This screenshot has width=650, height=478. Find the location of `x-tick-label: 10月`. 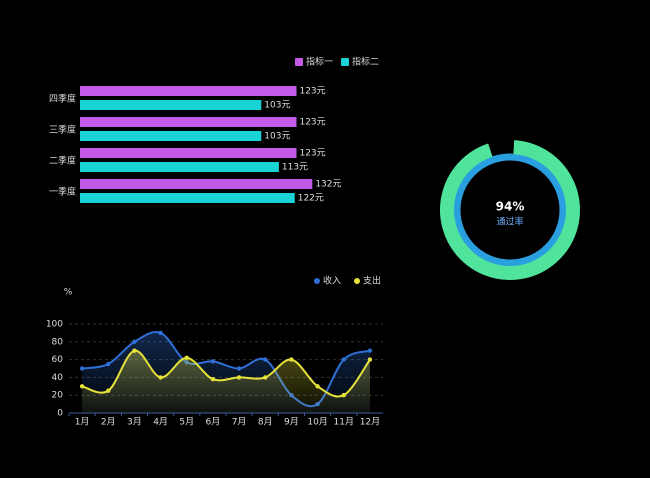

x-tick-label: 10月 is located at coordinates (317, 422).